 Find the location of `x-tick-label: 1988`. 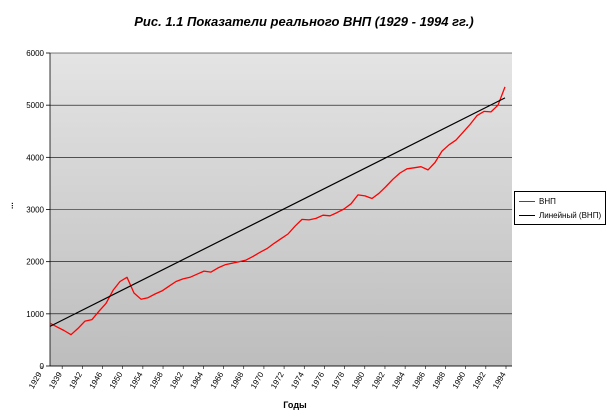

x-tick-label: 1988 is located at coordinates (439, 380).